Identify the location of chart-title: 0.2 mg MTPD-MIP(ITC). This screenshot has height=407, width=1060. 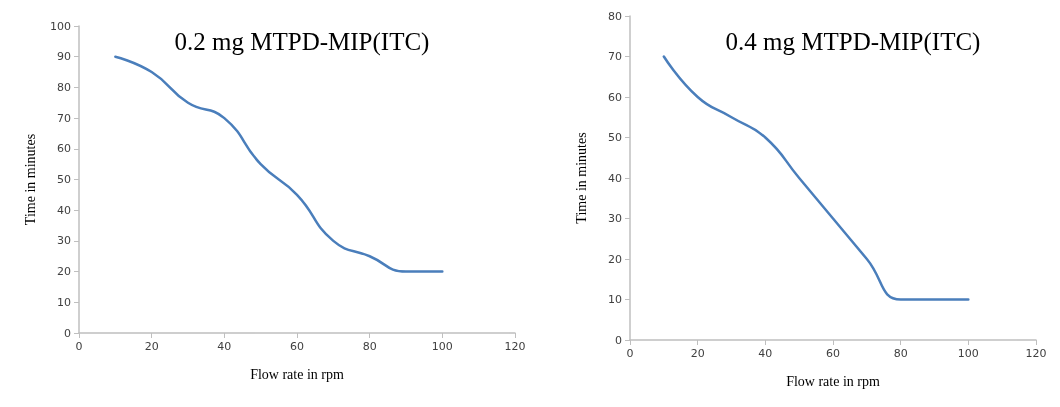
(302, 42).